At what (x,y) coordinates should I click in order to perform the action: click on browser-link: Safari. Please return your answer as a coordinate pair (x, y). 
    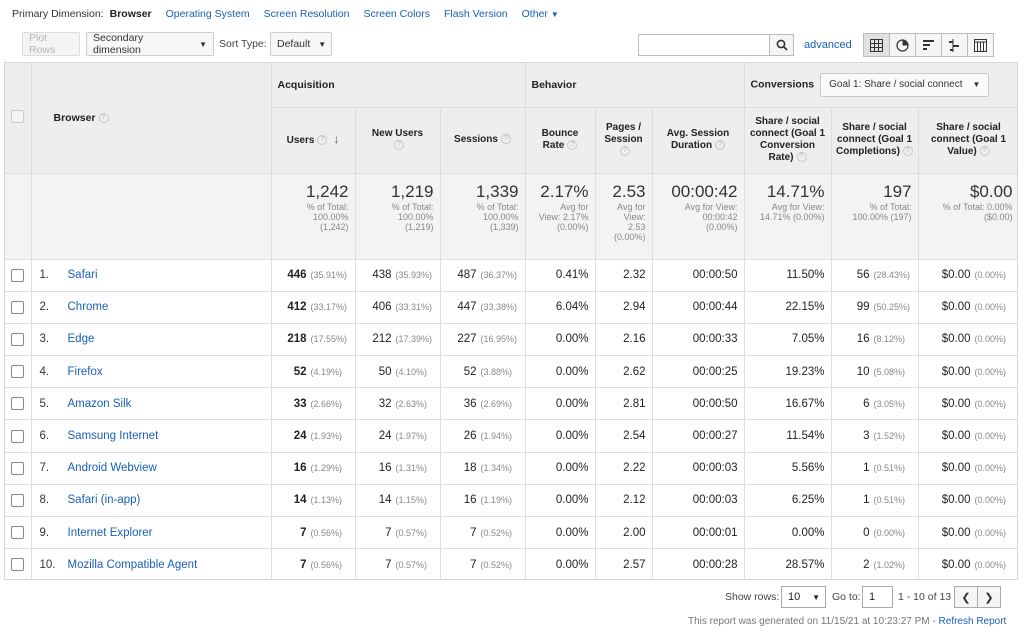
    Looking at the image, I should click on (82, 275).